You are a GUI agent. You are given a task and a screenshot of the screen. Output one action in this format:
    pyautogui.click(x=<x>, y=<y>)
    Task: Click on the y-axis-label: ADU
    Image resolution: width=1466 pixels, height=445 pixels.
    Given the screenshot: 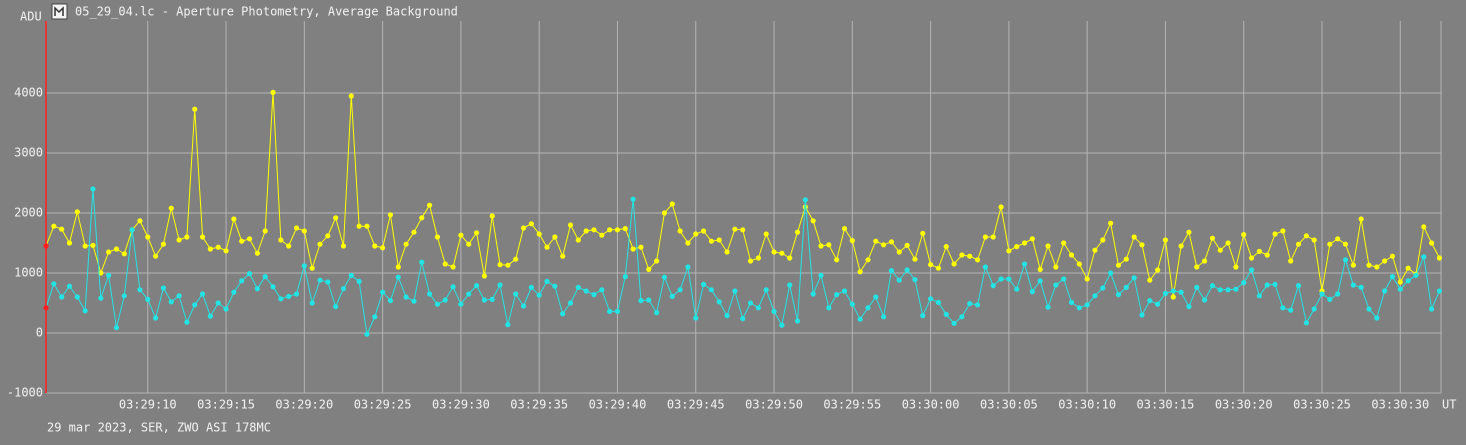 What is the action you would take?
    pyautogui.click(x=31, y=17)
    